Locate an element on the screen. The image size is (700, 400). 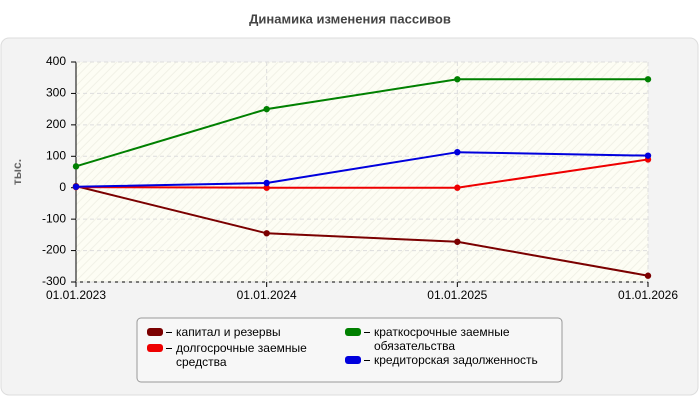
legend-entry: кредиторская задолженность is located at coordinates (457, 360).